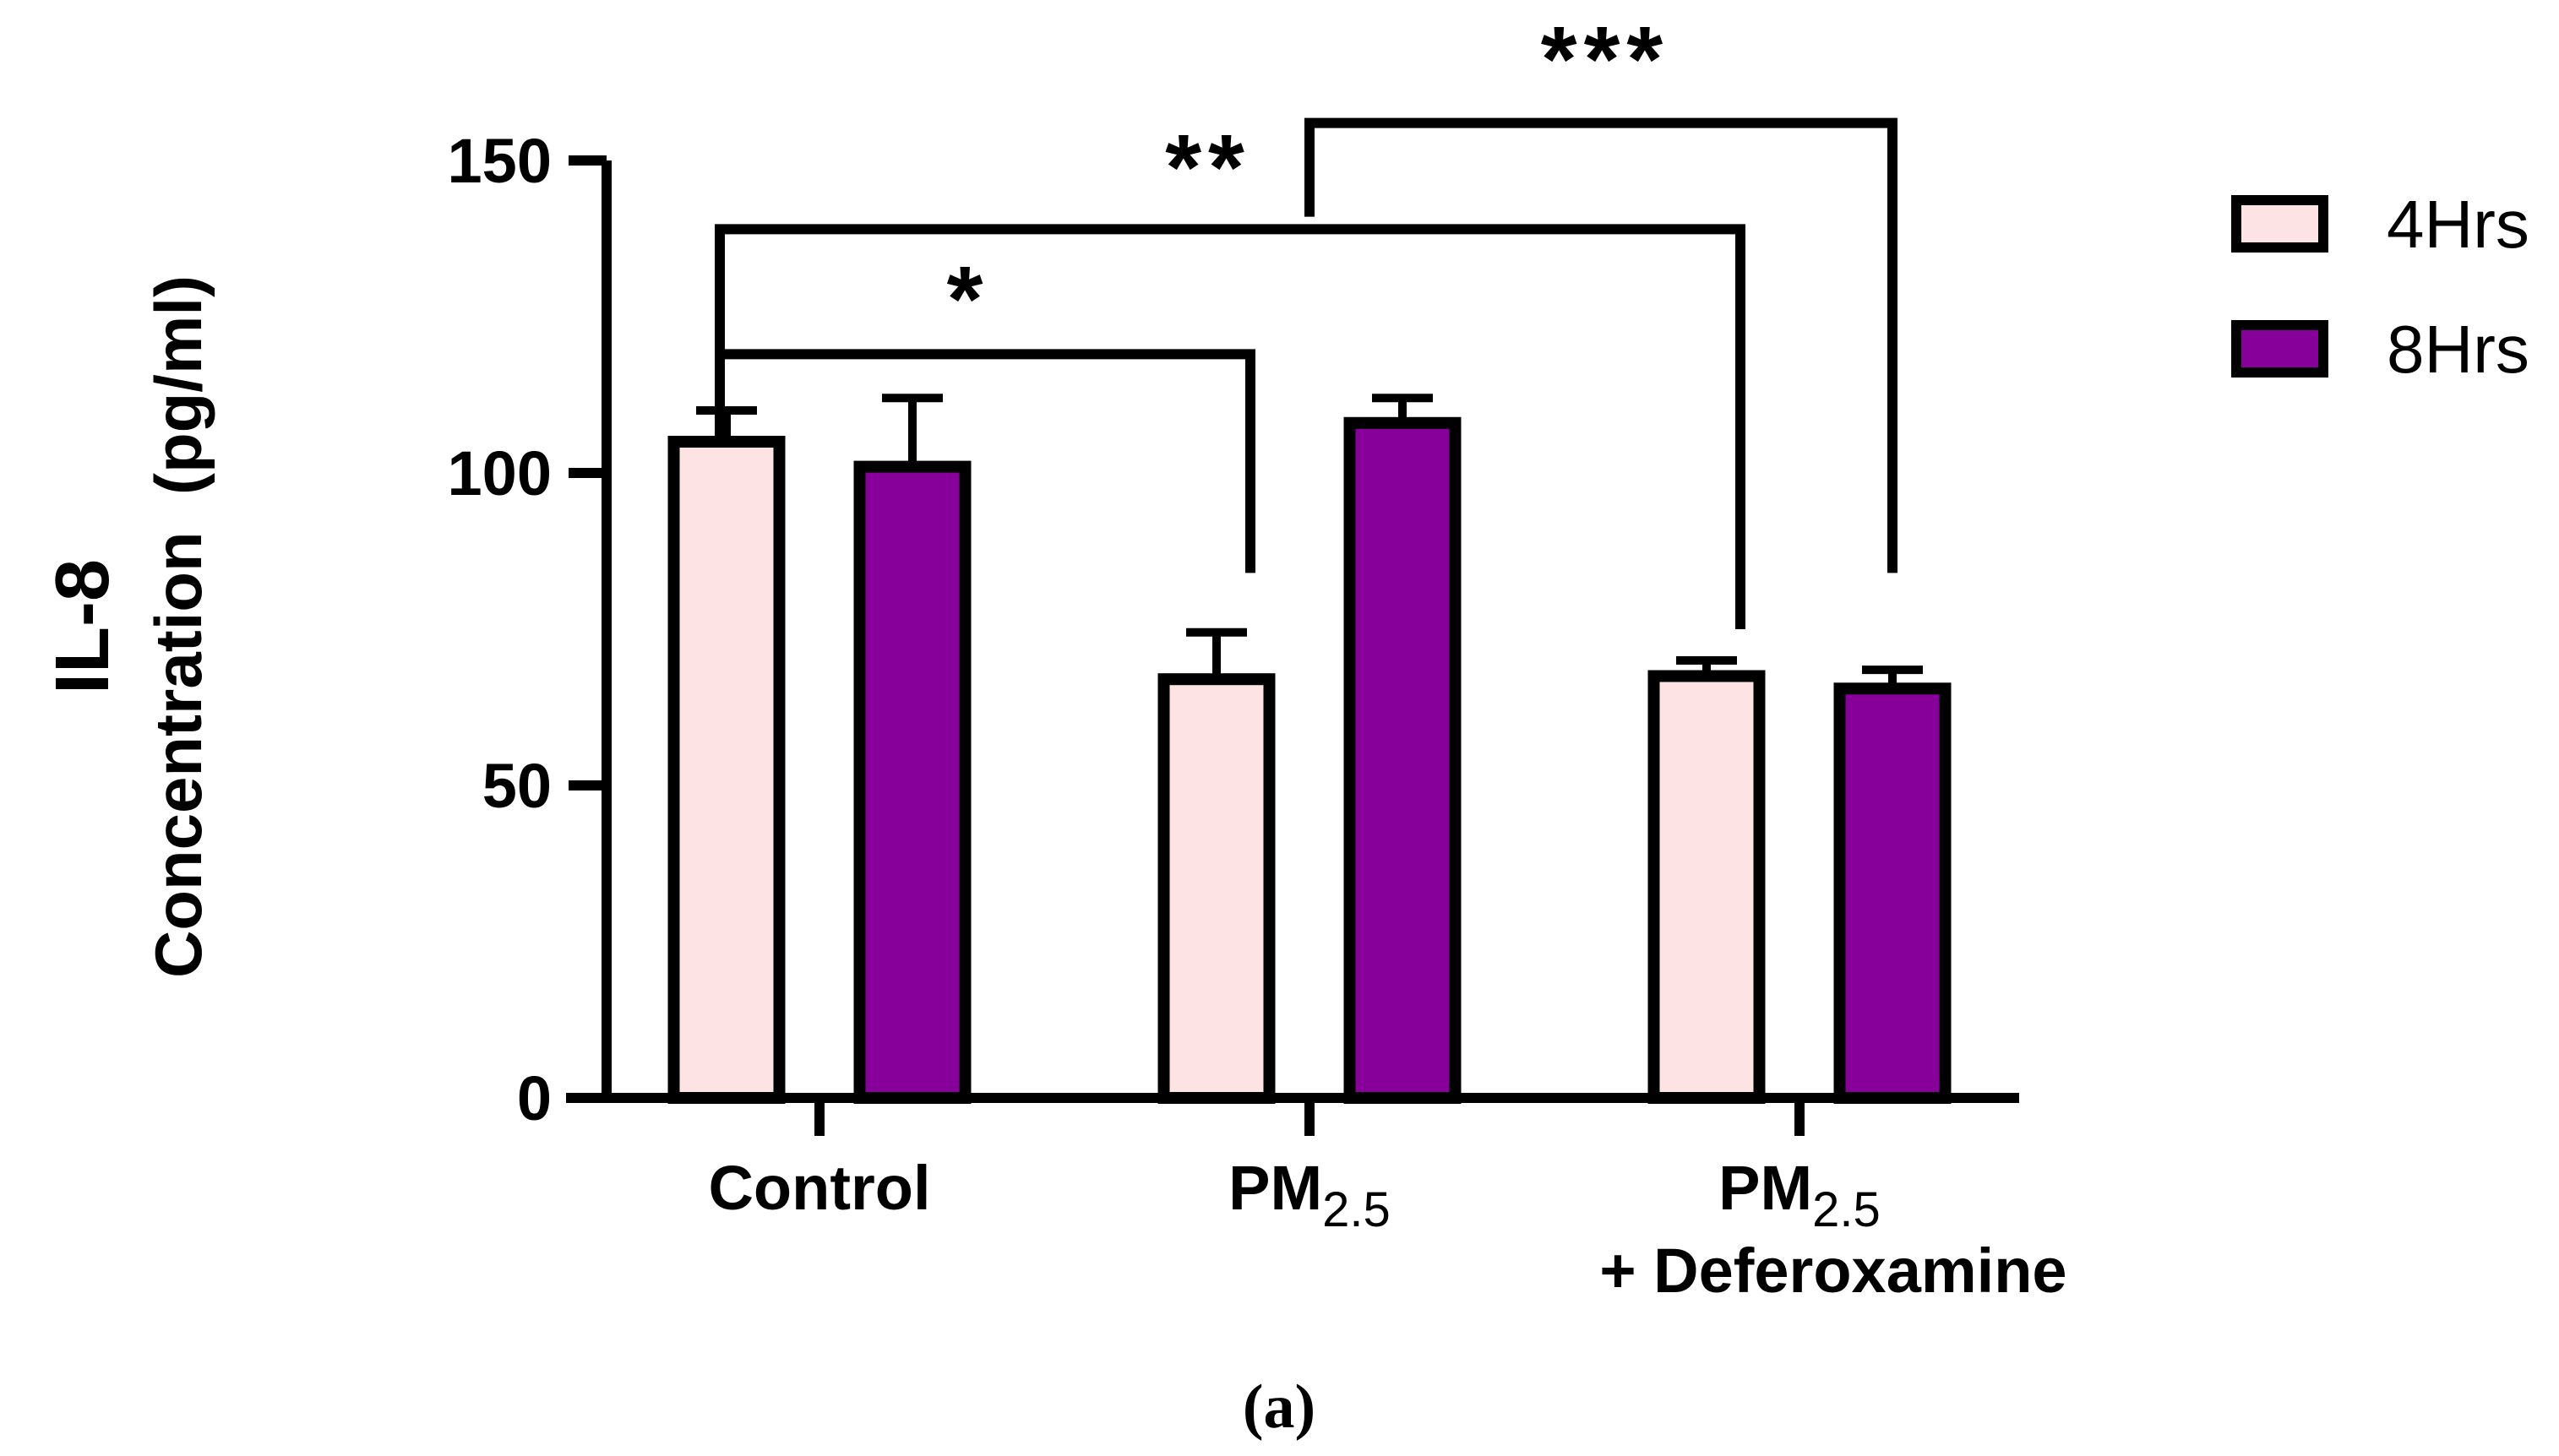 Image resolution: width=2559 pixels, height=1456 pixels. What do you see at coordinates (83, 626) in the screenshot?
I see `y-axis-title: IL-8` at bounding box center [83, 626].